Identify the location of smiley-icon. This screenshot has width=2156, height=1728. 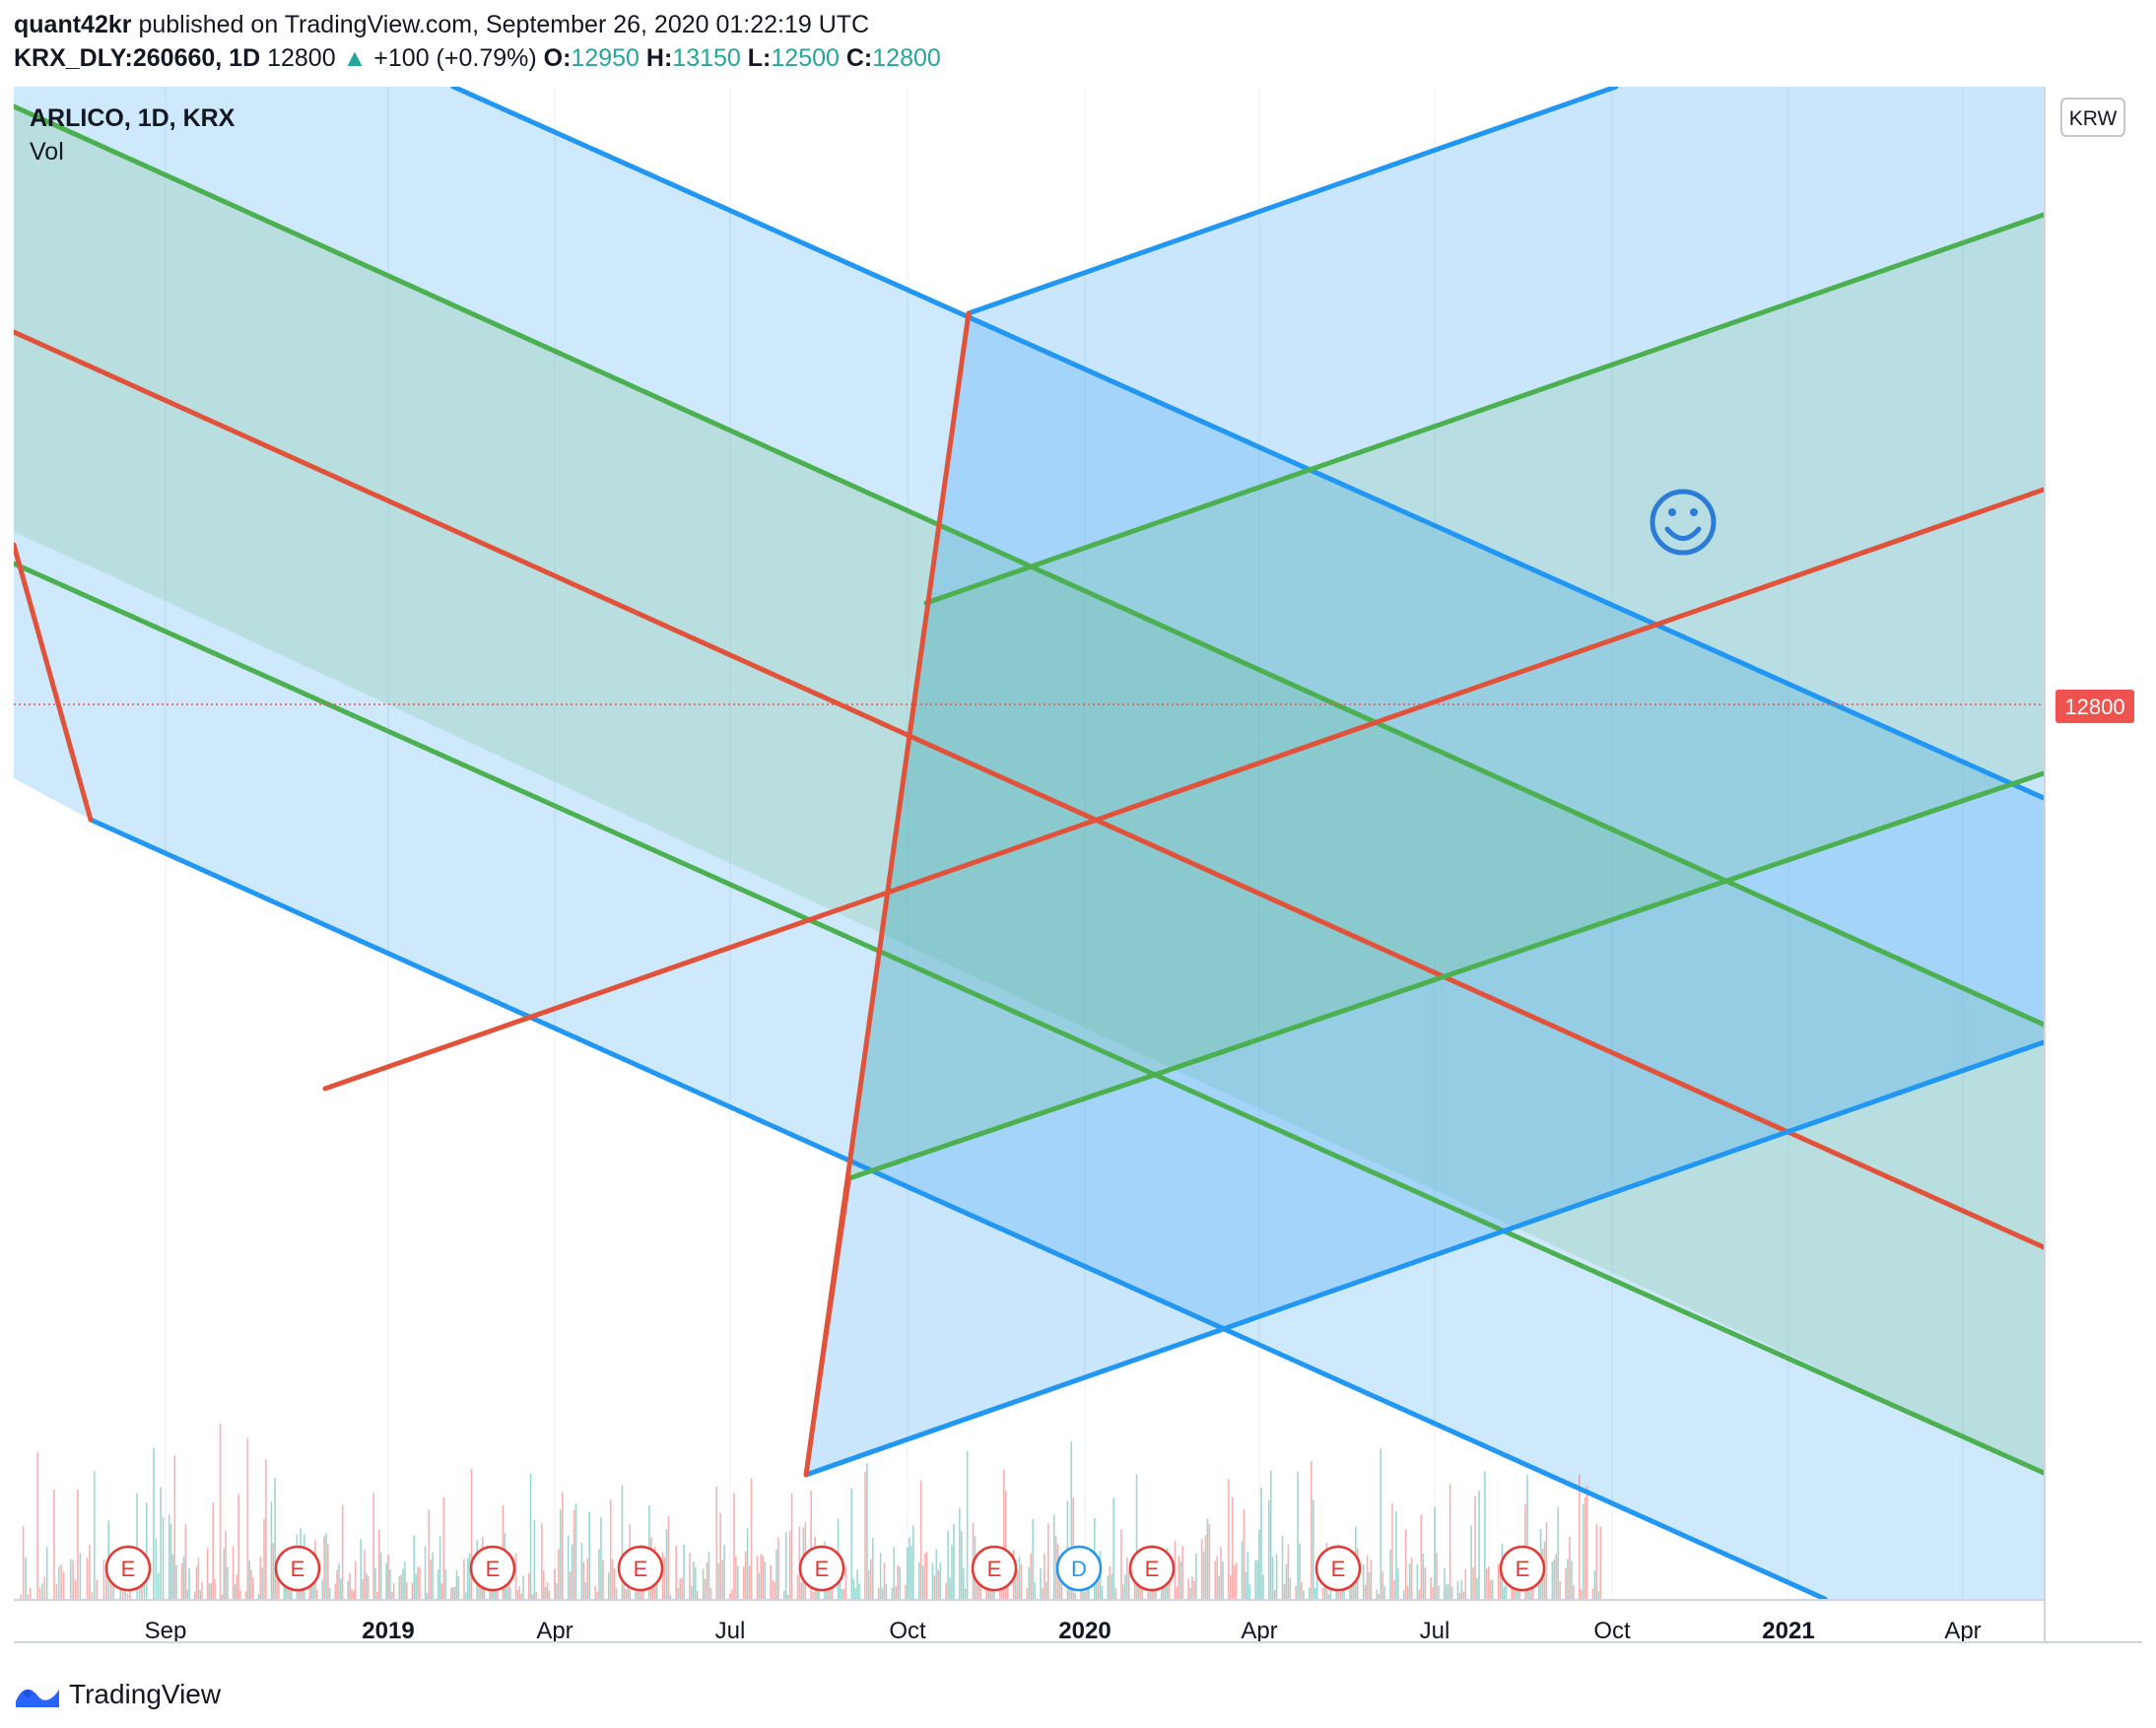
(1684, 522).